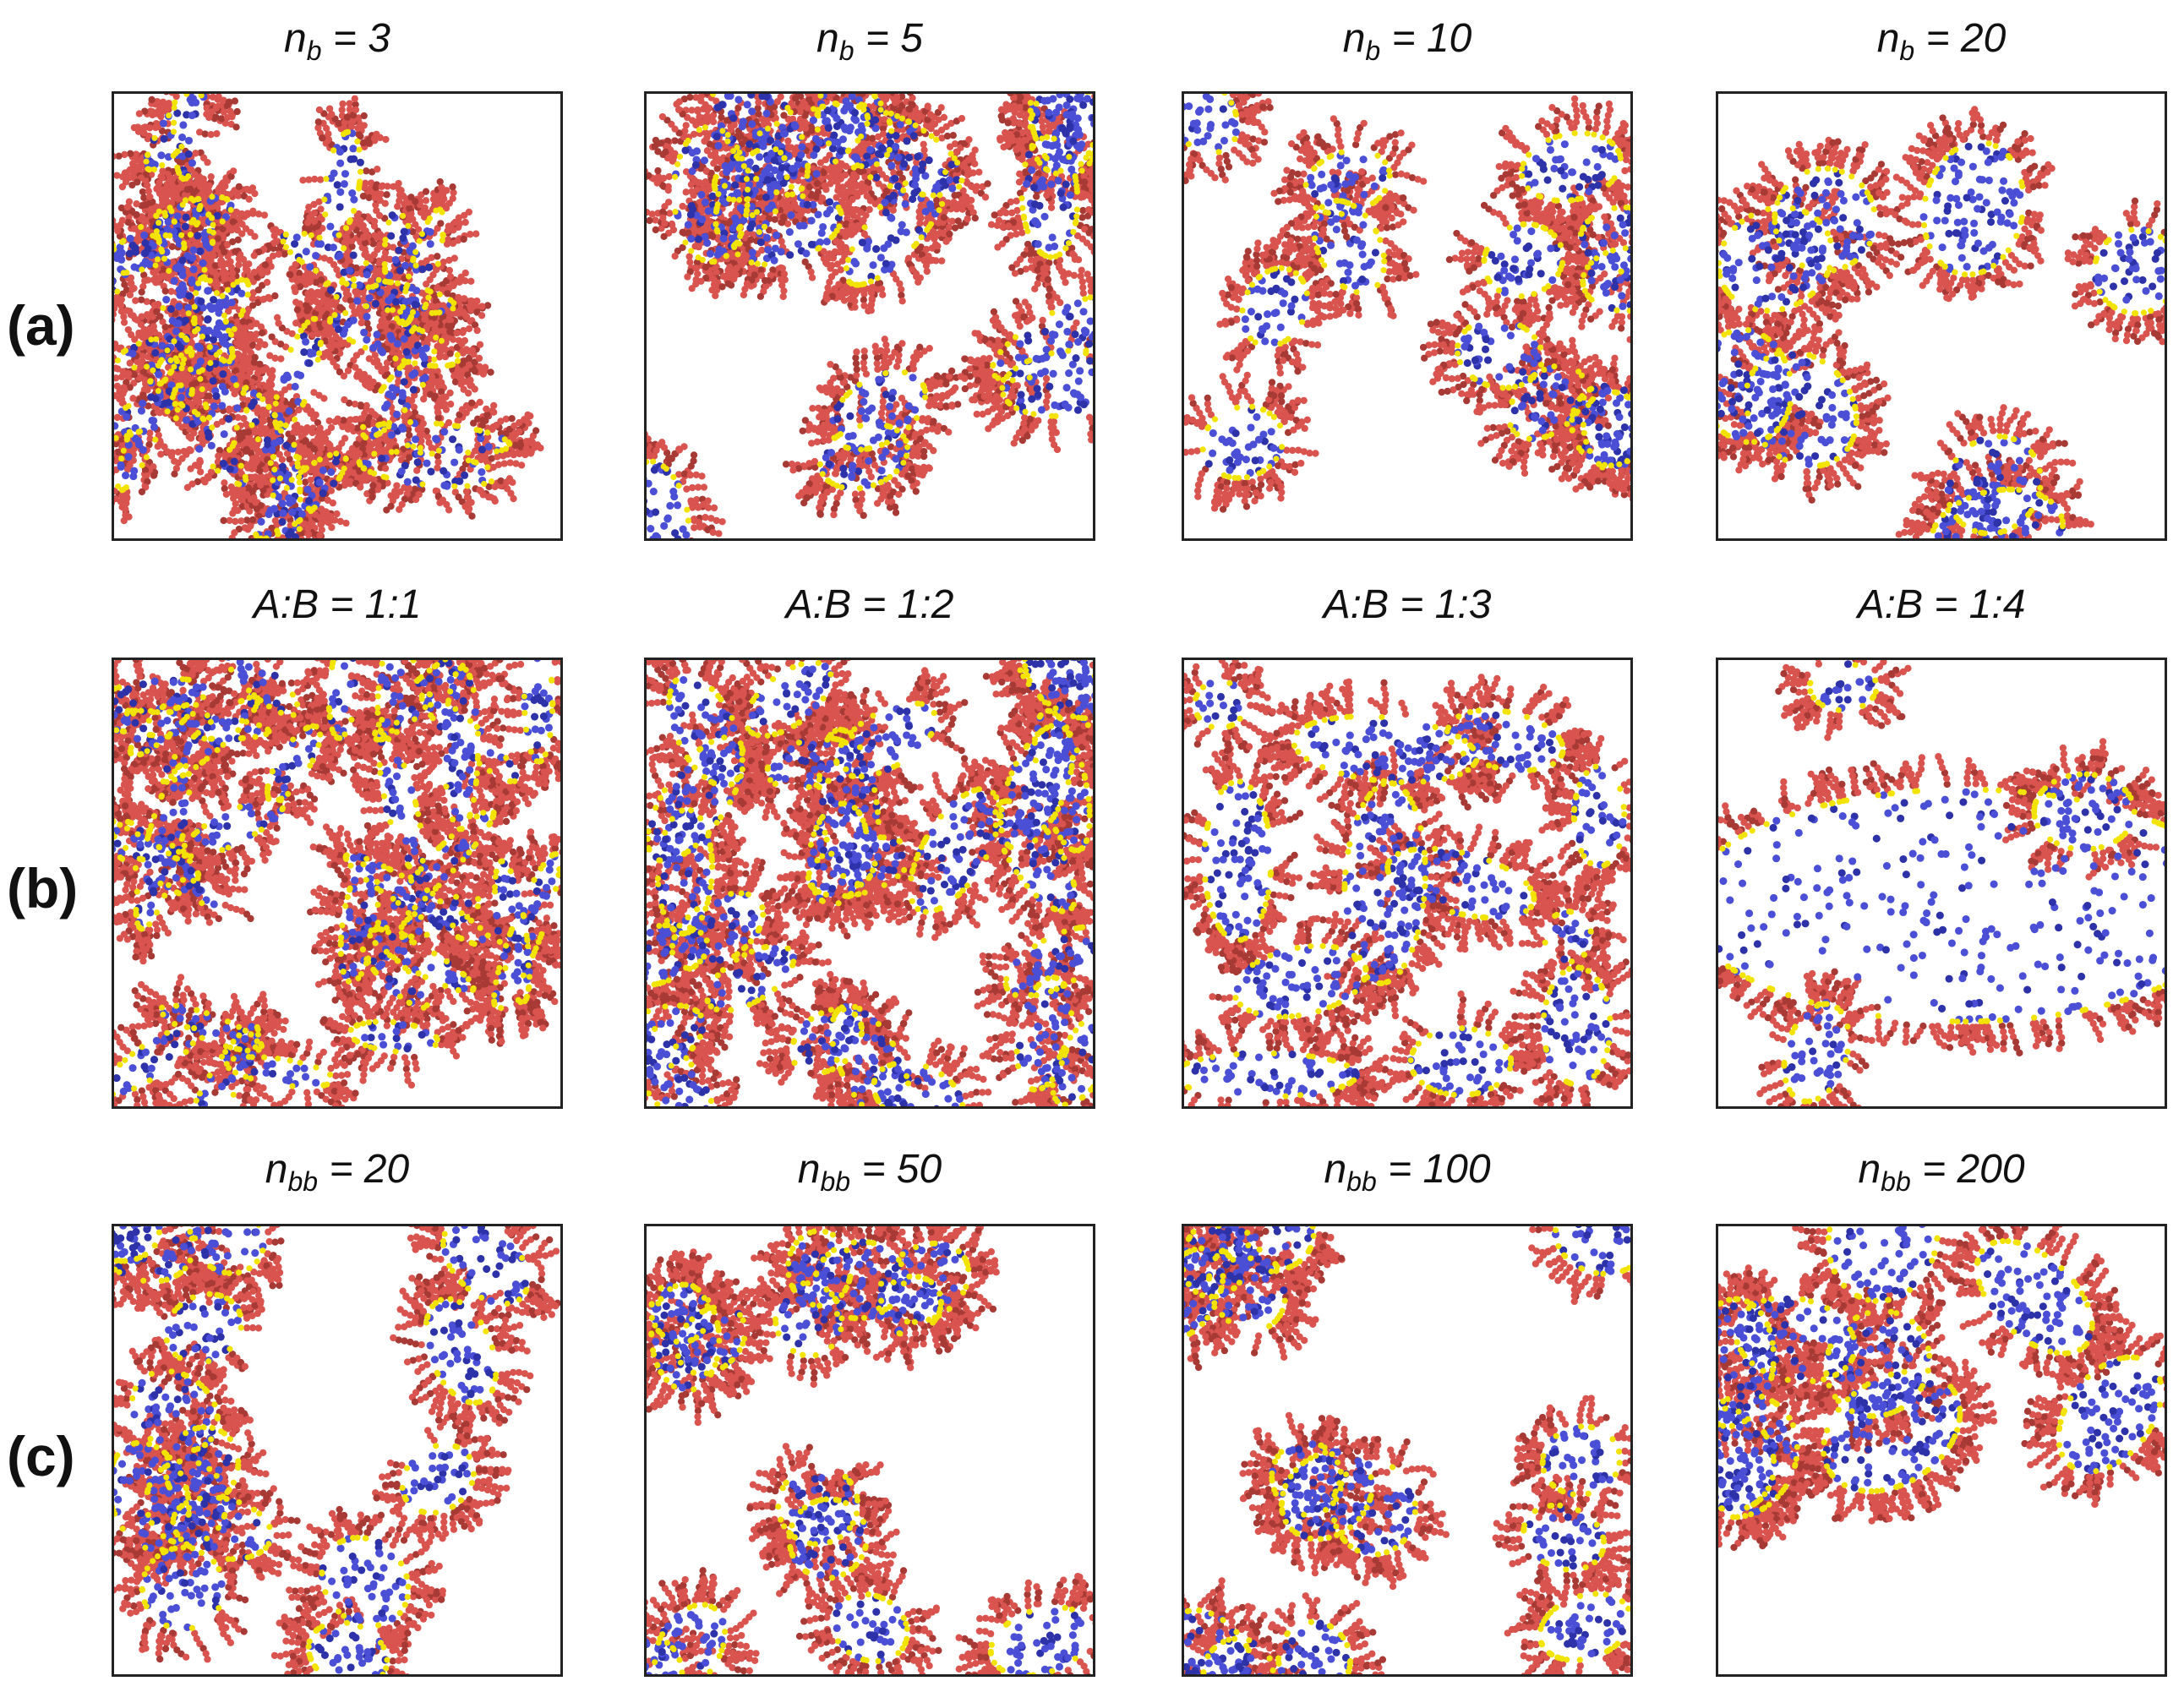 The image size is (2184, 1692). Describe the element at coordinates (42, 888) in the screenshot. I see `row-label-b: (b)` at that location.